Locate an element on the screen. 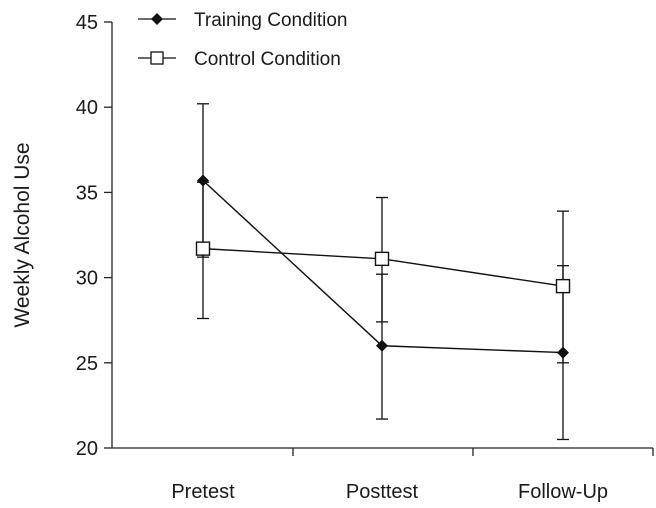 This screenshot has height=508, width=656. legend-label-training: Training Condition is located at coordinates (271, 20).